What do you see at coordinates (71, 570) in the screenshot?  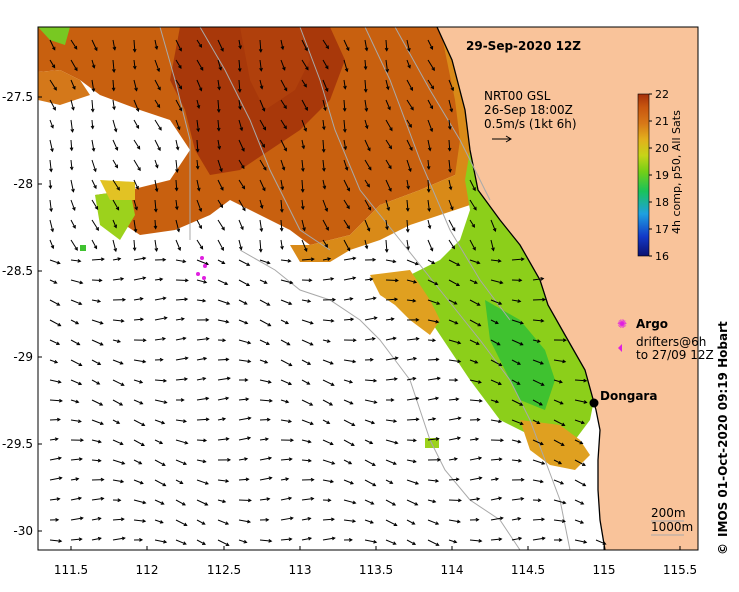 I see `x-tick-label: 111.5` at bounding box center [71, 570].